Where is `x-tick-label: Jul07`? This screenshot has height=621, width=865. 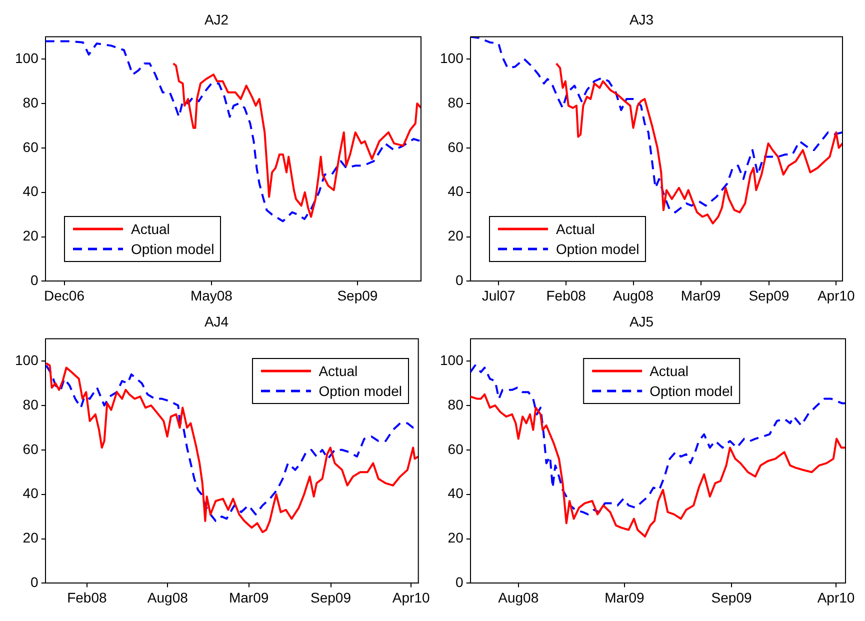
x-tick-label: Jul07 is located at coordinates (499, 295).